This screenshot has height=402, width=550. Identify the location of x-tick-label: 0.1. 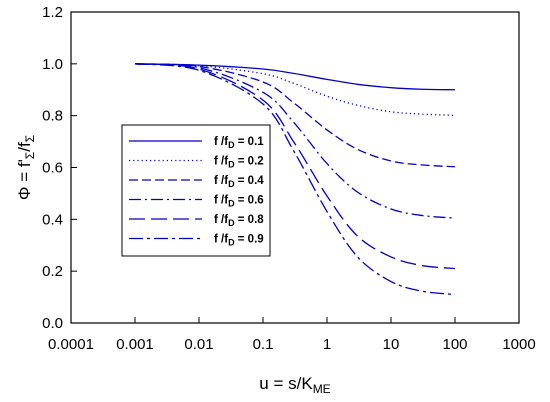
(263, 344).